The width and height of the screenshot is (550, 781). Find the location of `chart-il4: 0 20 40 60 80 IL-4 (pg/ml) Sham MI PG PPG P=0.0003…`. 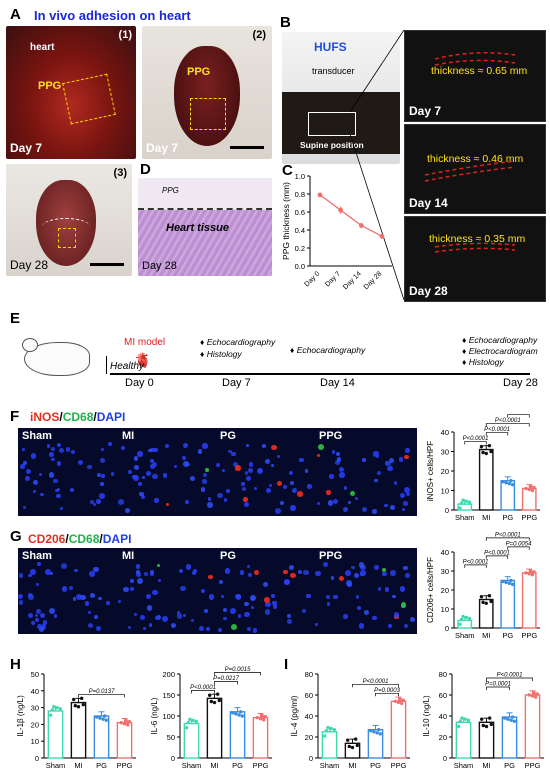

chart-il4: 0 20 40 60 80 IL-4 (pg/ml) Sham MI PG PPG P=0.0003… is located at coordinates (350, 720).